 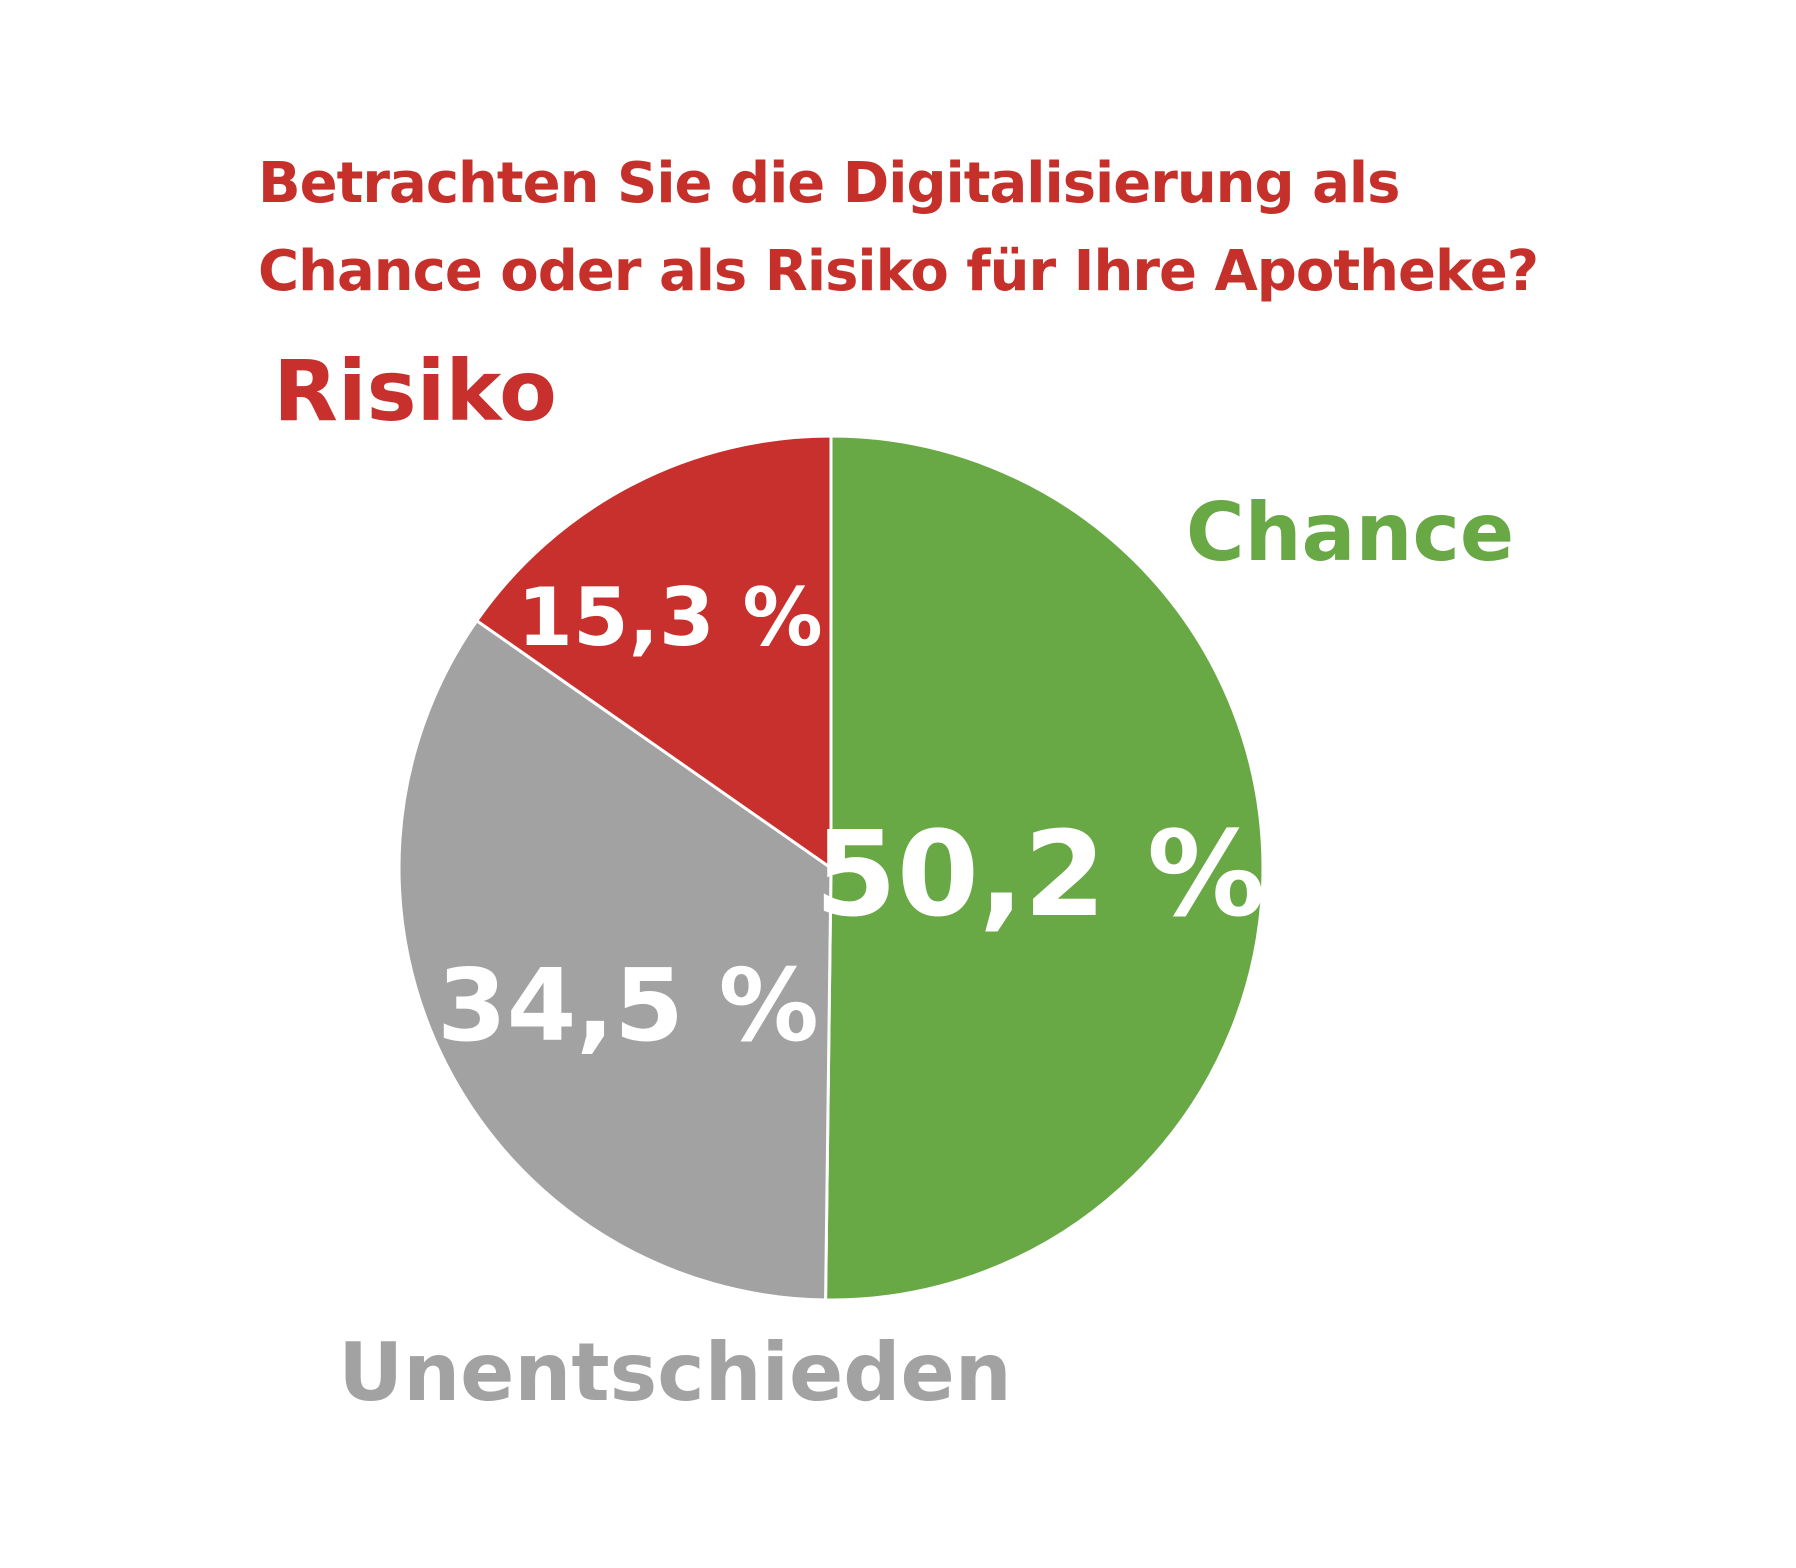 What do you see at coordinates (1350, 532) in the screenshot?
I see `slice-name-chance: Chance` at bounding box center [1350, 532].